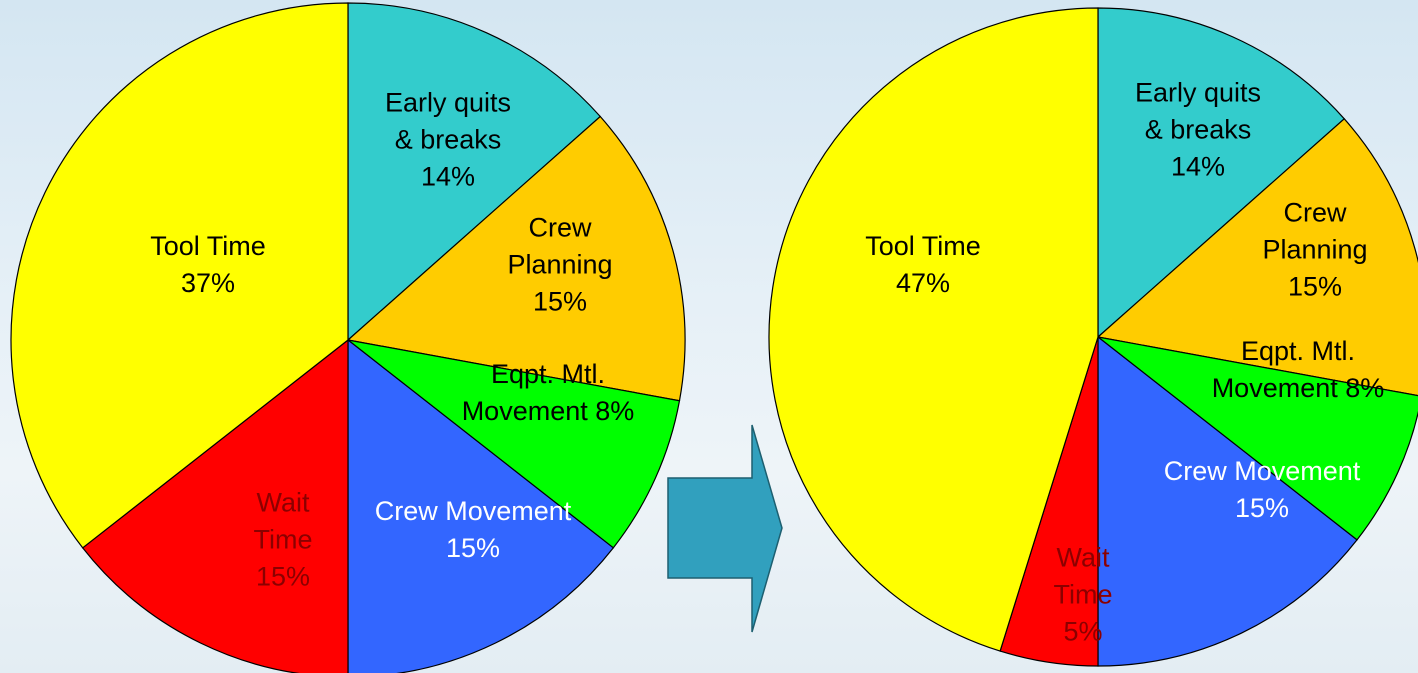  I want to click on value-label: 5%, so click(1083, 631).